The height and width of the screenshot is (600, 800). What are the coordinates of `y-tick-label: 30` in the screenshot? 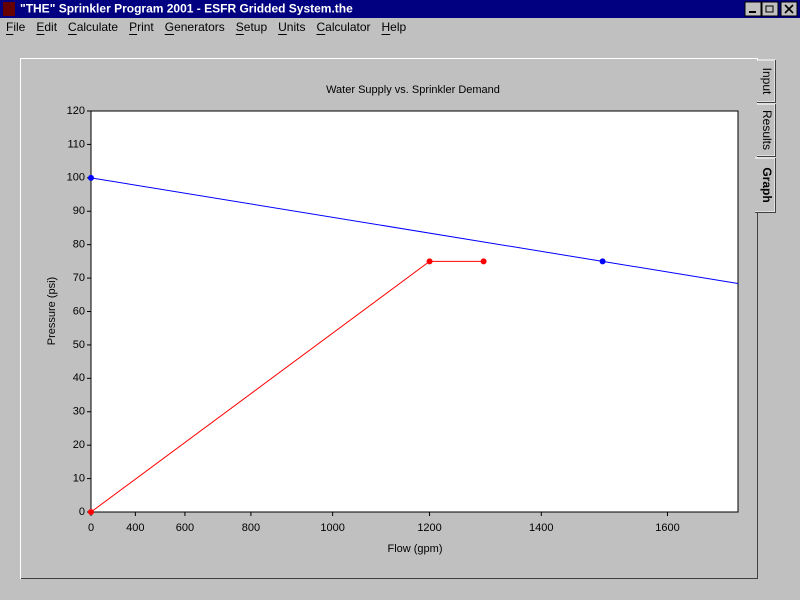 It's located at (79, 412).